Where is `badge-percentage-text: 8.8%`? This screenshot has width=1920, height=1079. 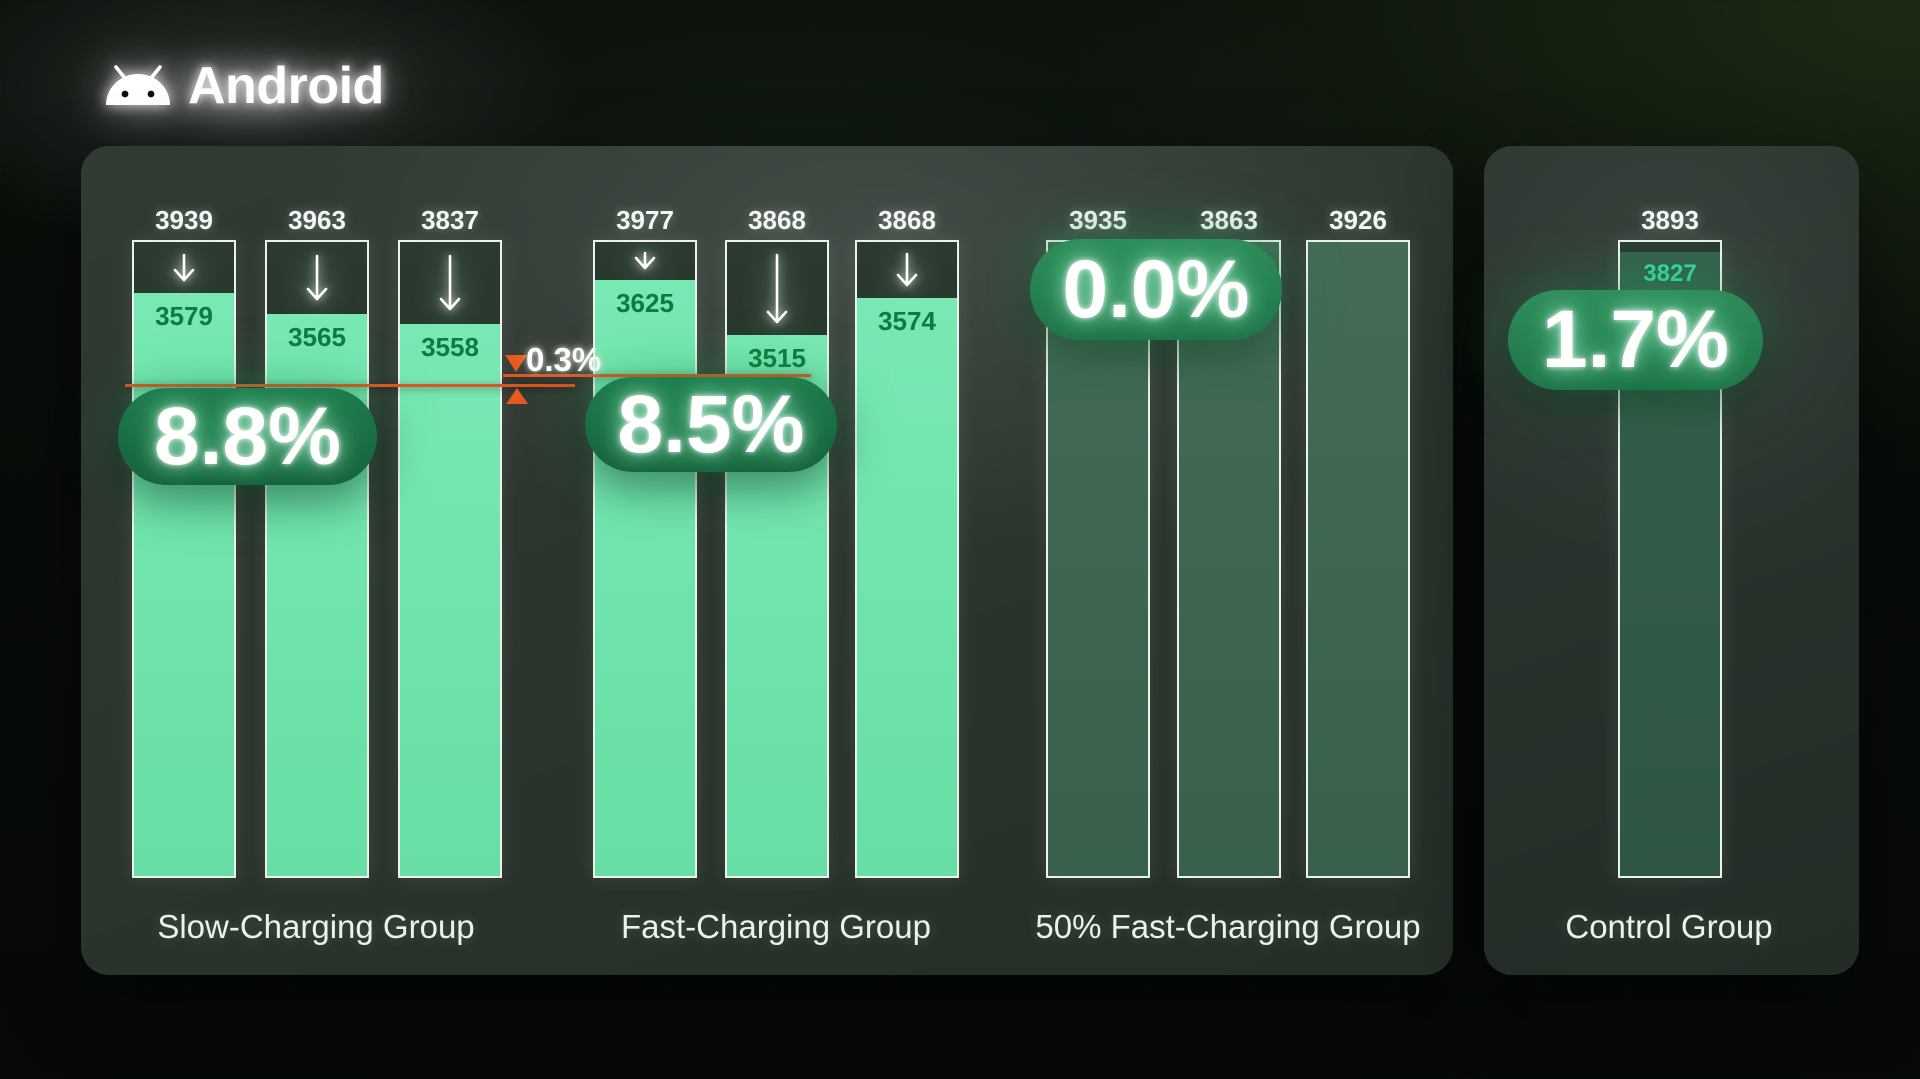 badge-percentage-text: 8.8% is located at coordinates (247, 436).